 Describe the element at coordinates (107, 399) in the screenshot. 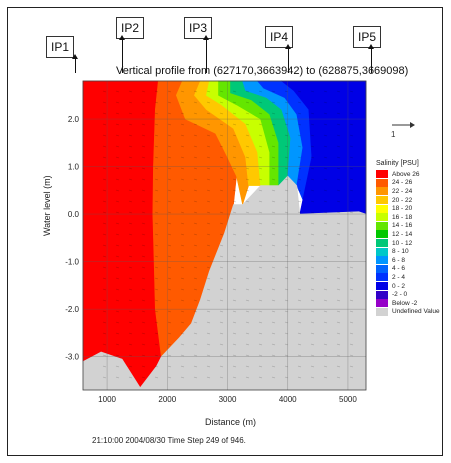

I see `x-tick-label: 1000` at that location.